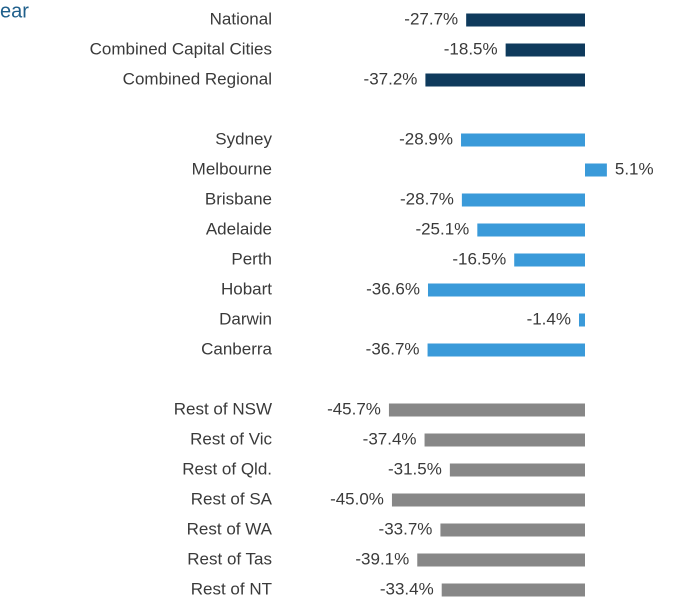 This screenshot has height=607, width=677. What do you see at coordinates (415, 468) in the screenshot?
I see `value-label: -31.5%` at bounding box center [415, 468].